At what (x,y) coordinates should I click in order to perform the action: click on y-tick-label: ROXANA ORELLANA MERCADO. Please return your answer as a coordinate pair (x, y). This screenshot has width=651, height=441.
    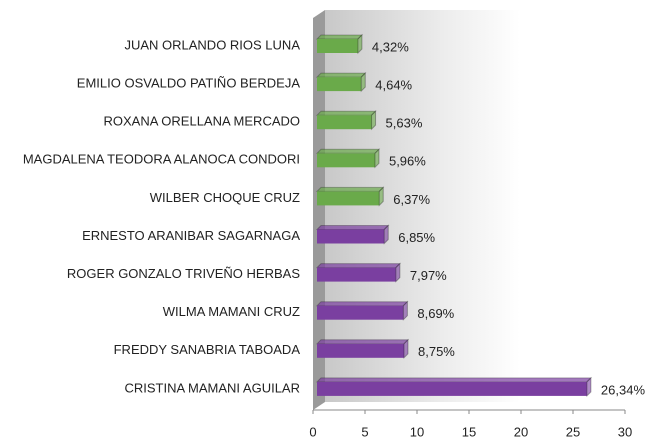
    Looking at the image, I should click on (202, 121).